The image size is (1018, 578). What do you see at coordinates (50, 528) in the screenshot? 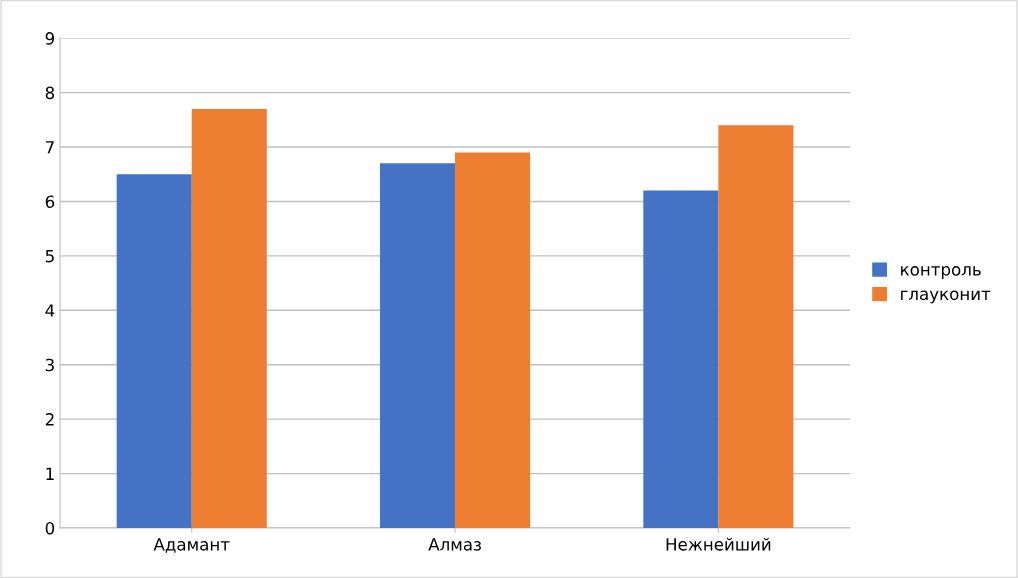
I see `y-tick-label: 0` at bounding box center [50, 528].